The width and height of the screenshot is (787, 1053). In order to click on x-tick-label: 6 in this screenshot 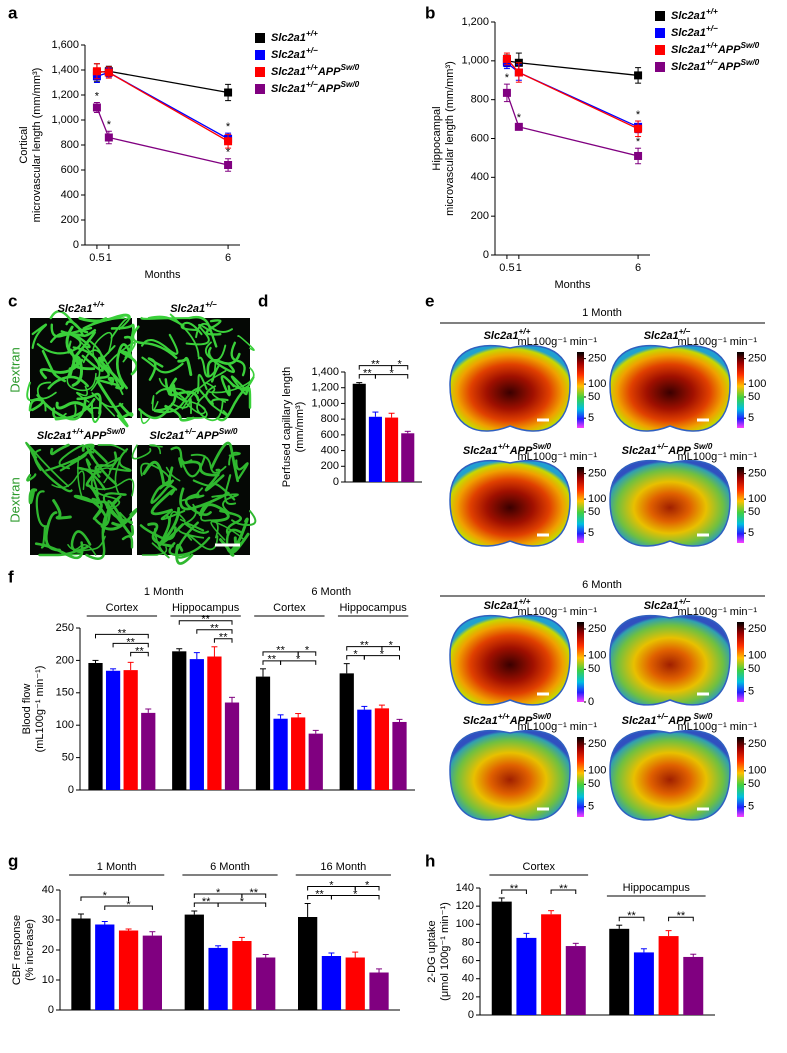, I will do `click(228, 258)`.